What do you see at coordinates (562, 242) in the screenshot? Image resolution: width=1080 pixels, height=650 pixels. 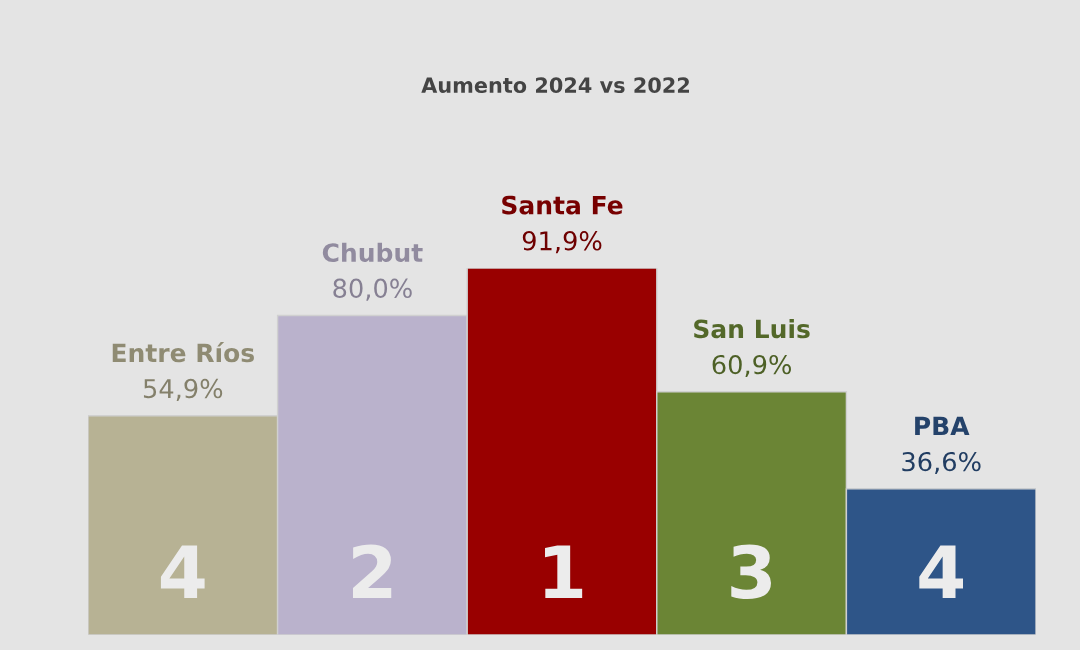 I see `data-label: 91,9%` at bounding box center [562, 242].